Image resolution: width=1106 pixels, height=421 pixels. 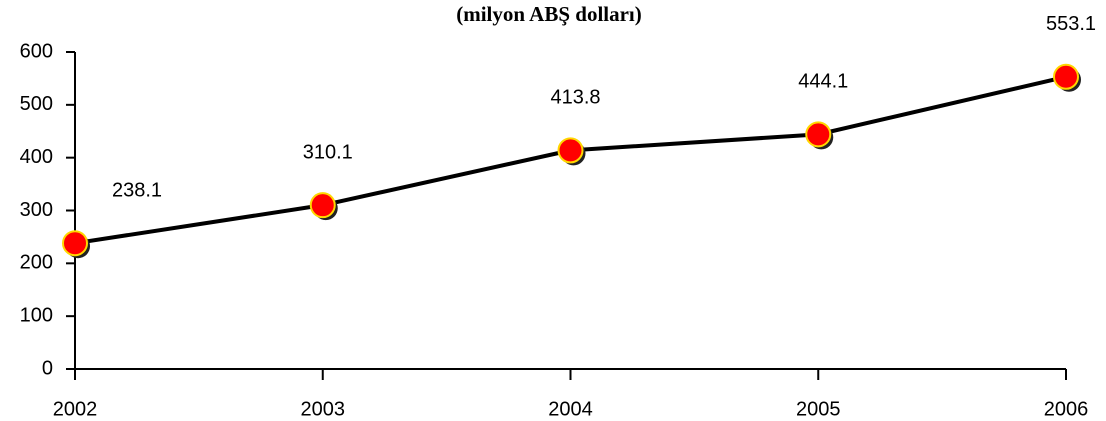 What do you see at coordinates (47, 368) in the screenshot?
I see `y-tick-label: 0` at bounding box center [47, 368].